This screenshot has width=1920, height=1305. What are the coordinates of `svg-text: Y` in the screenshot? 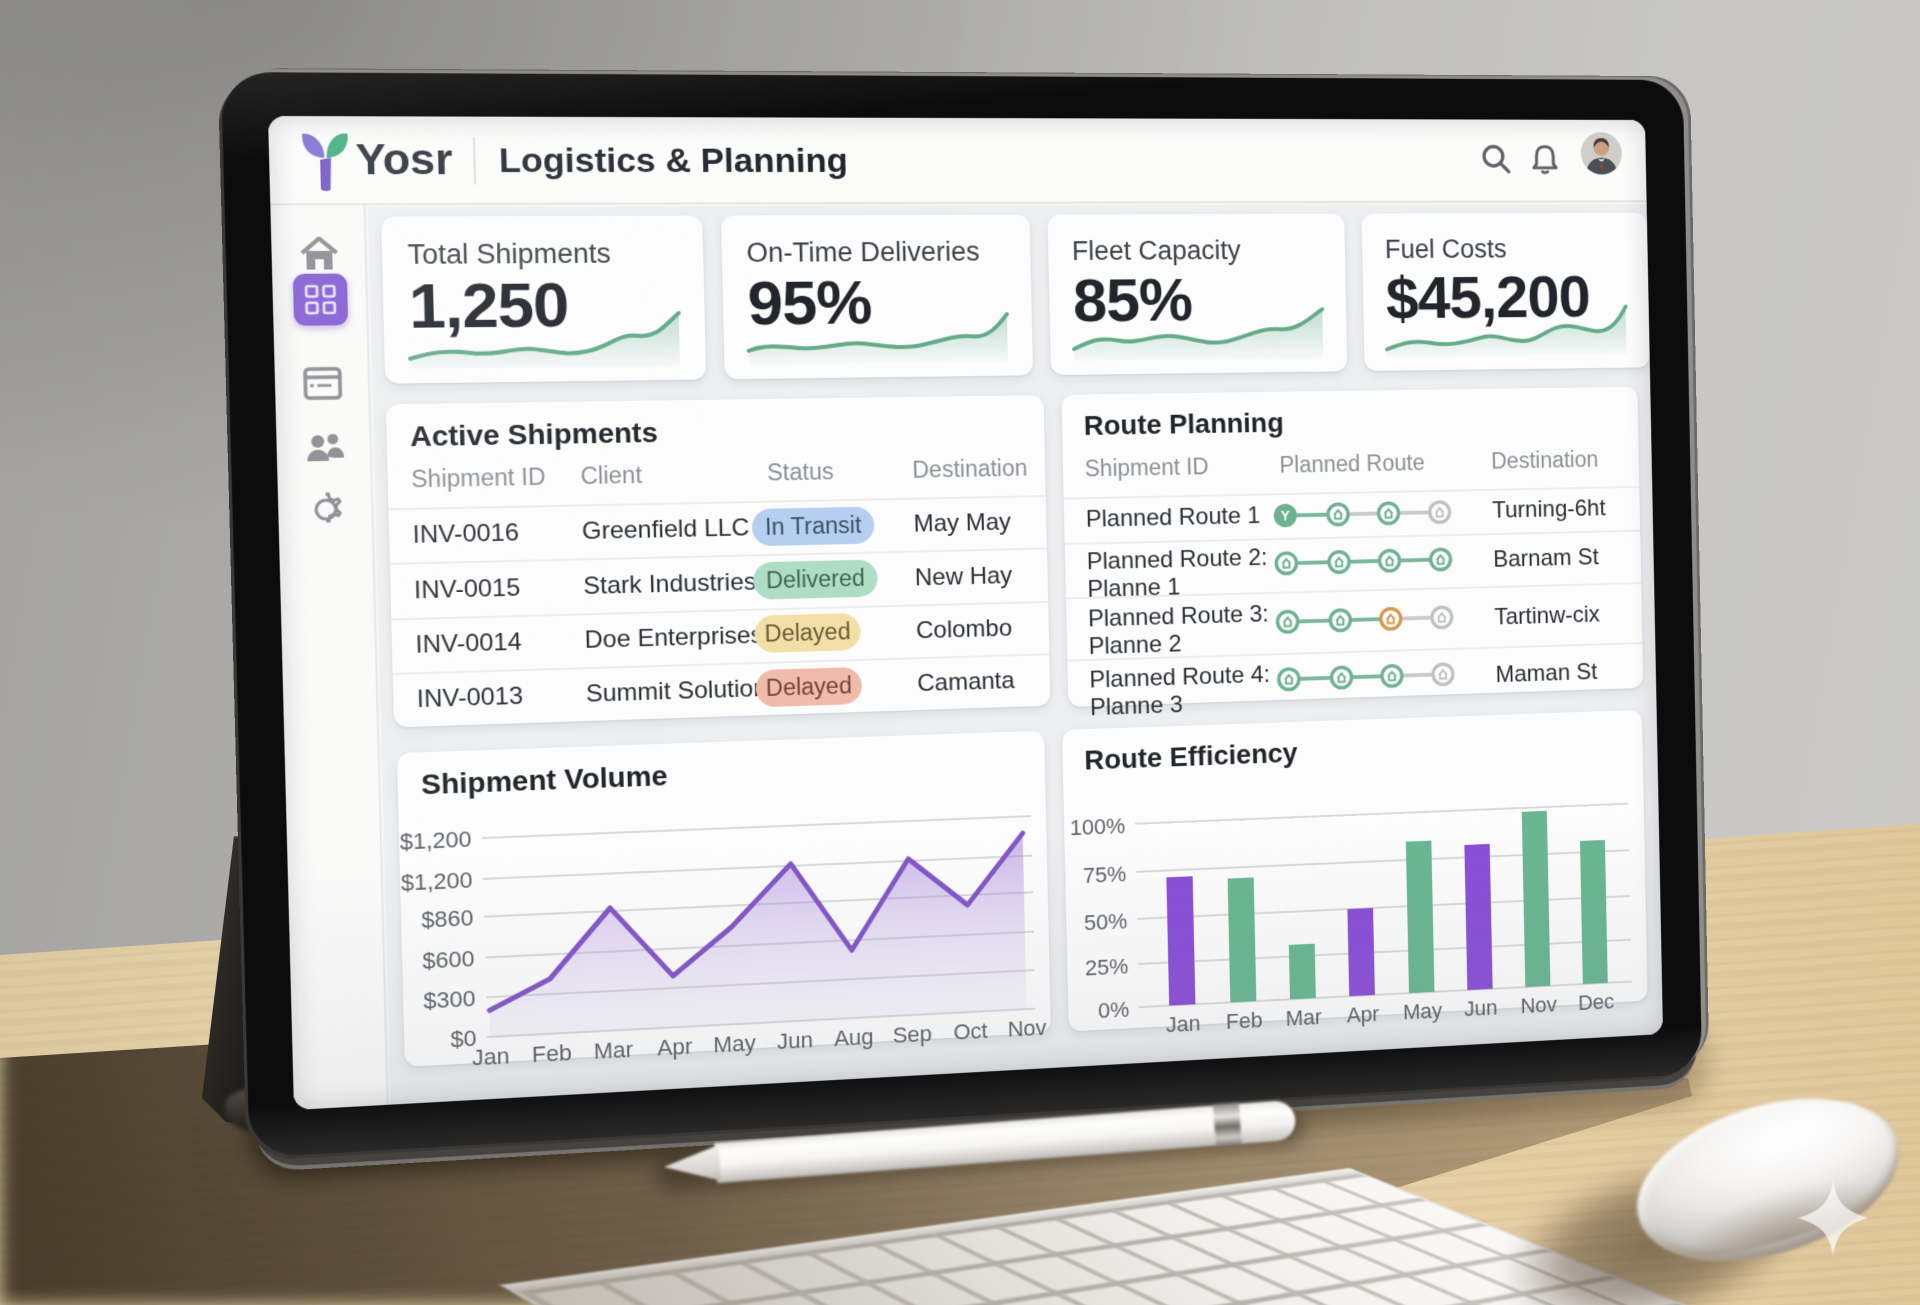 It's located at (1285, 517).